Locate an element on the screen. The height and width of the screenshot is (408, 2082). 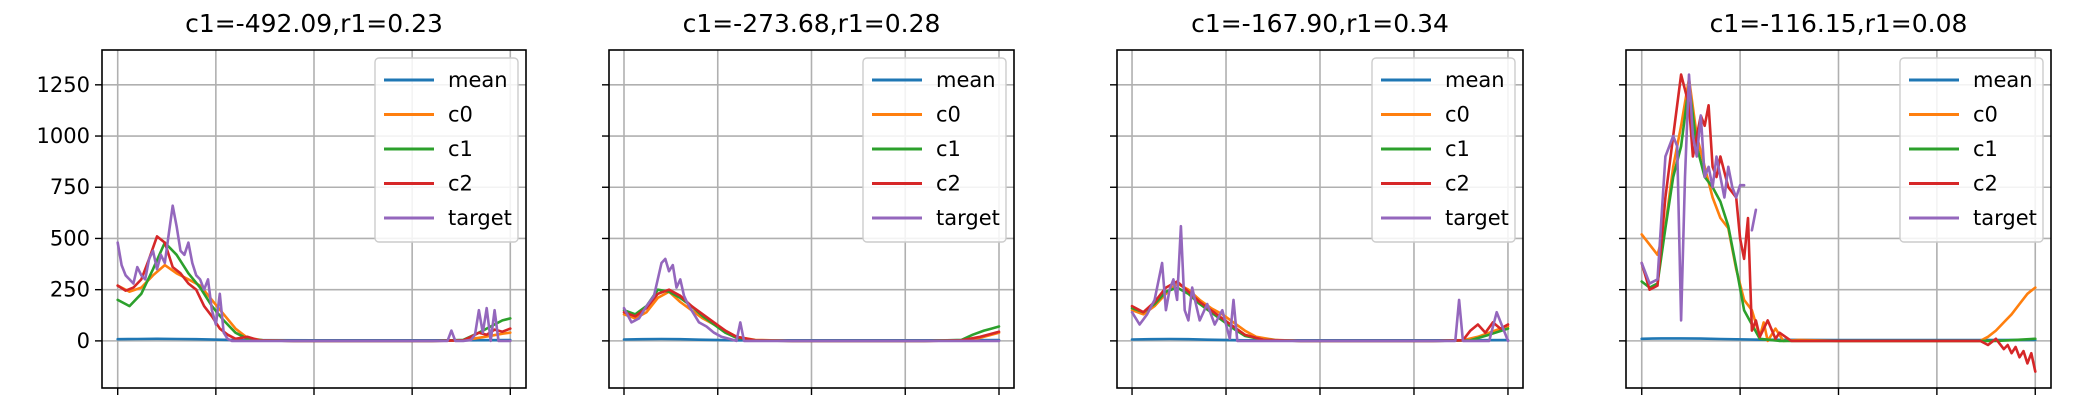
y-tick-label: 250 is located at coordinates (70, 290).